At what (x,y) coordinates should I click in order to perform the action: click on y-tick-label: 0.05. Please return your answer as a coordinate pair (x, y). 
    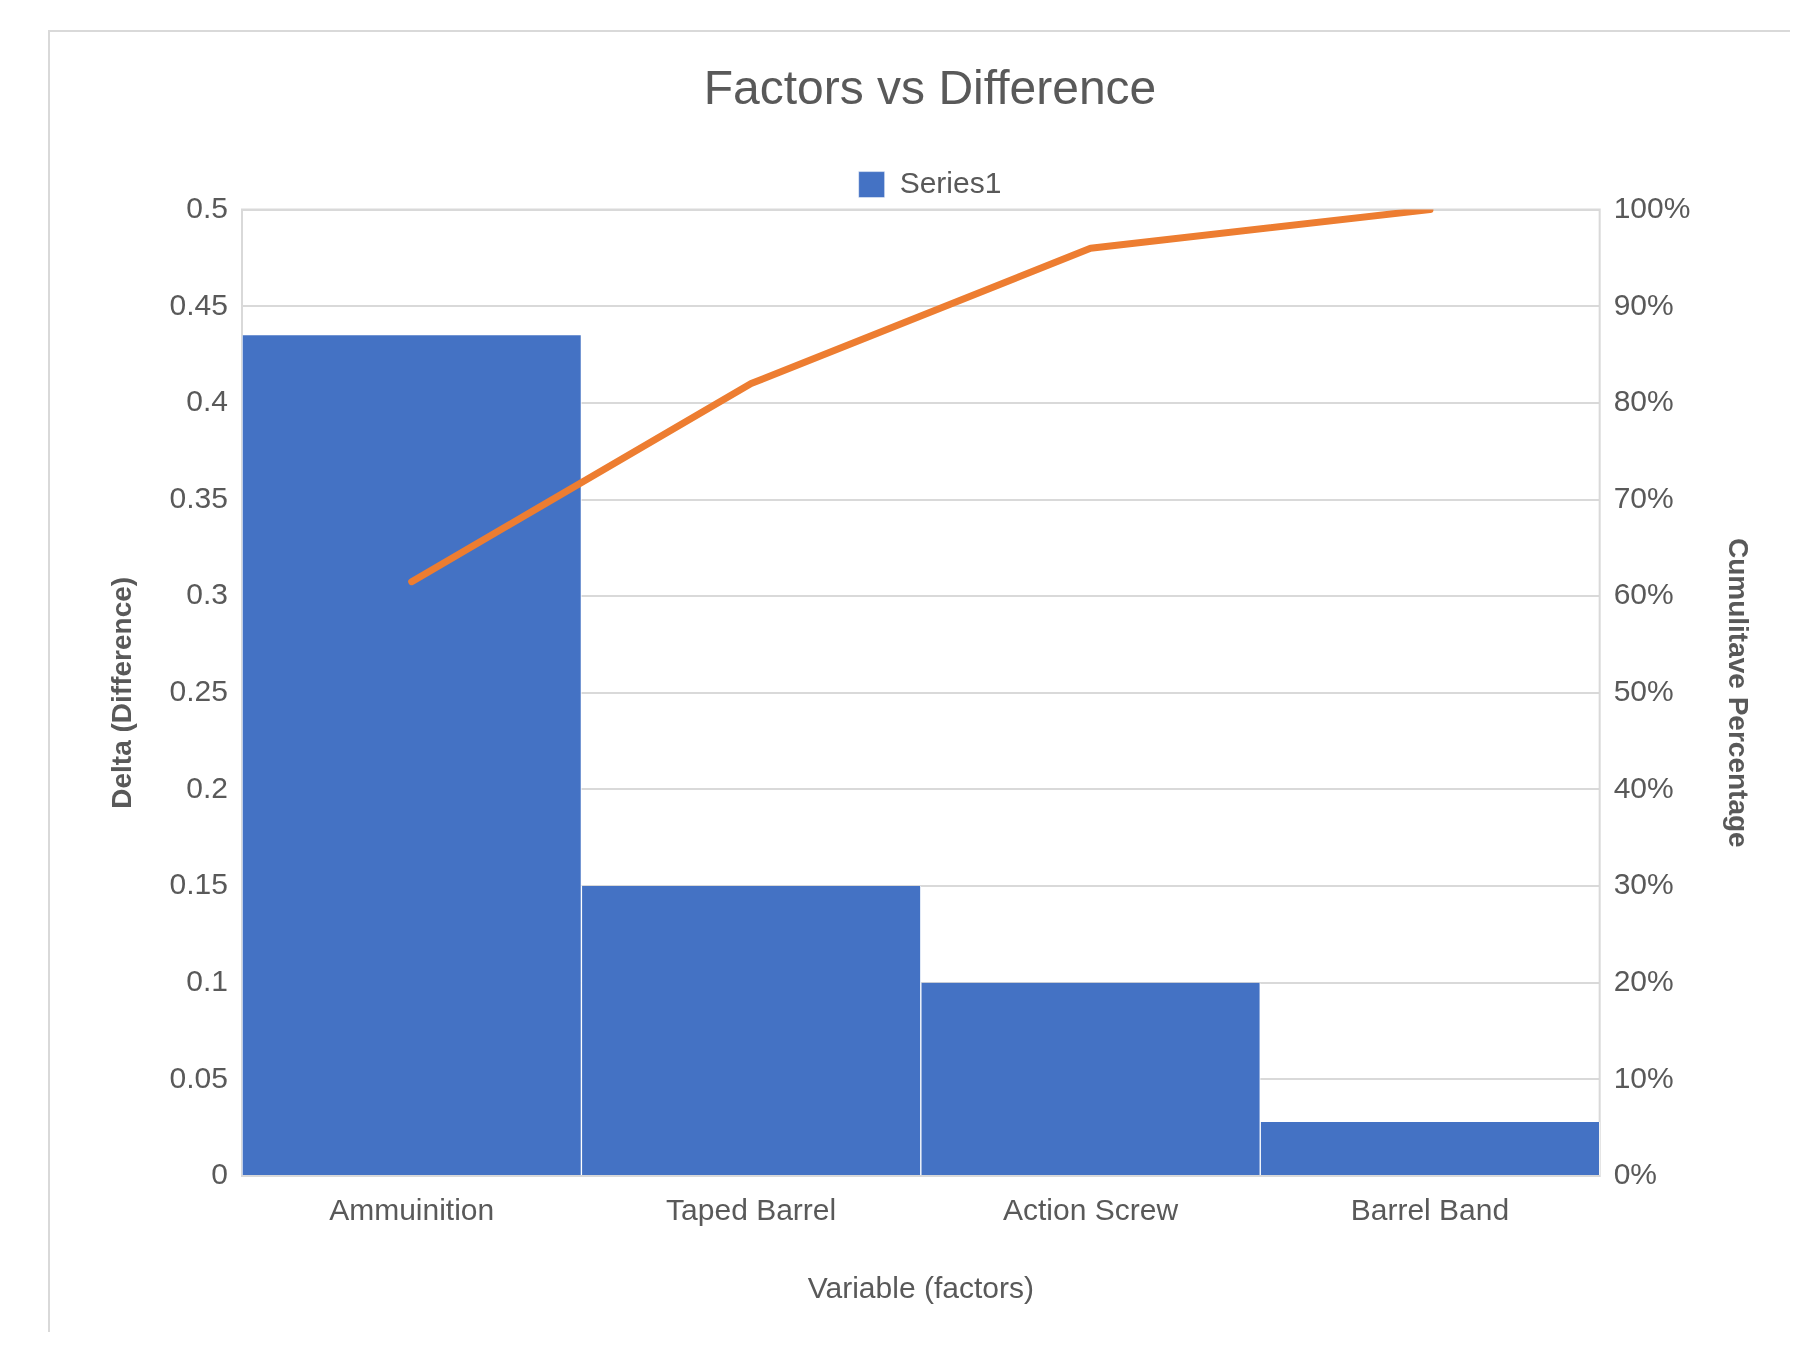
    Looking at the image, I should click on (198, 1077).